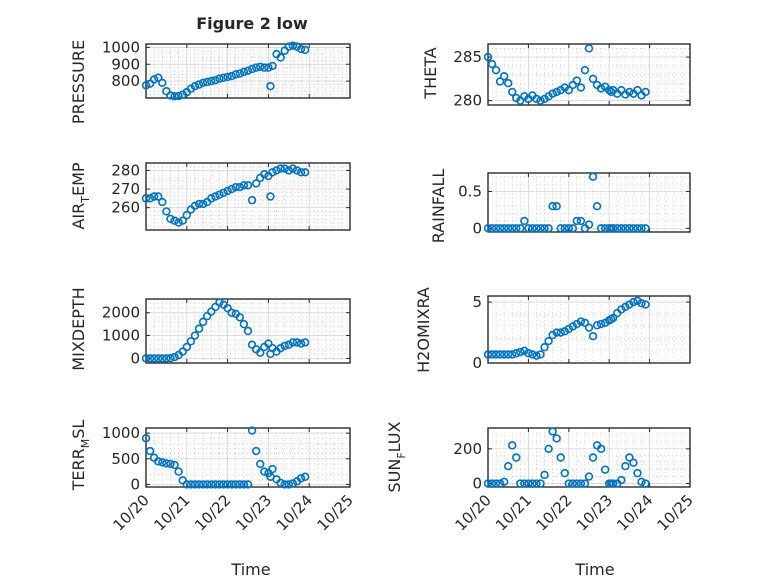 The height and width of the screenshot is (583, 778). I want to click on y-tick-label: 500, so click(125, 459).